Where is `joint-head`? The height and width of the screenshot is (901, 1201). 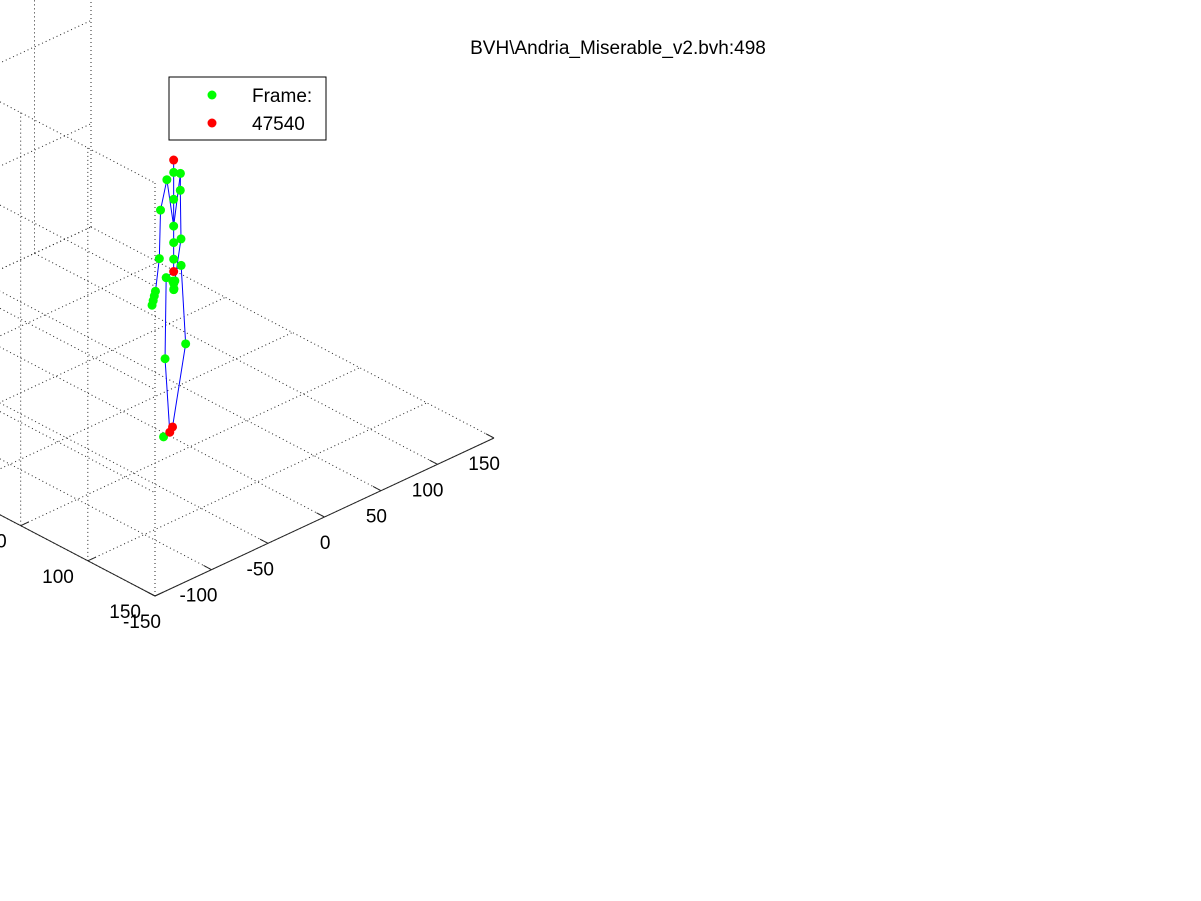
joint-head is located at coordinates (174, 172).